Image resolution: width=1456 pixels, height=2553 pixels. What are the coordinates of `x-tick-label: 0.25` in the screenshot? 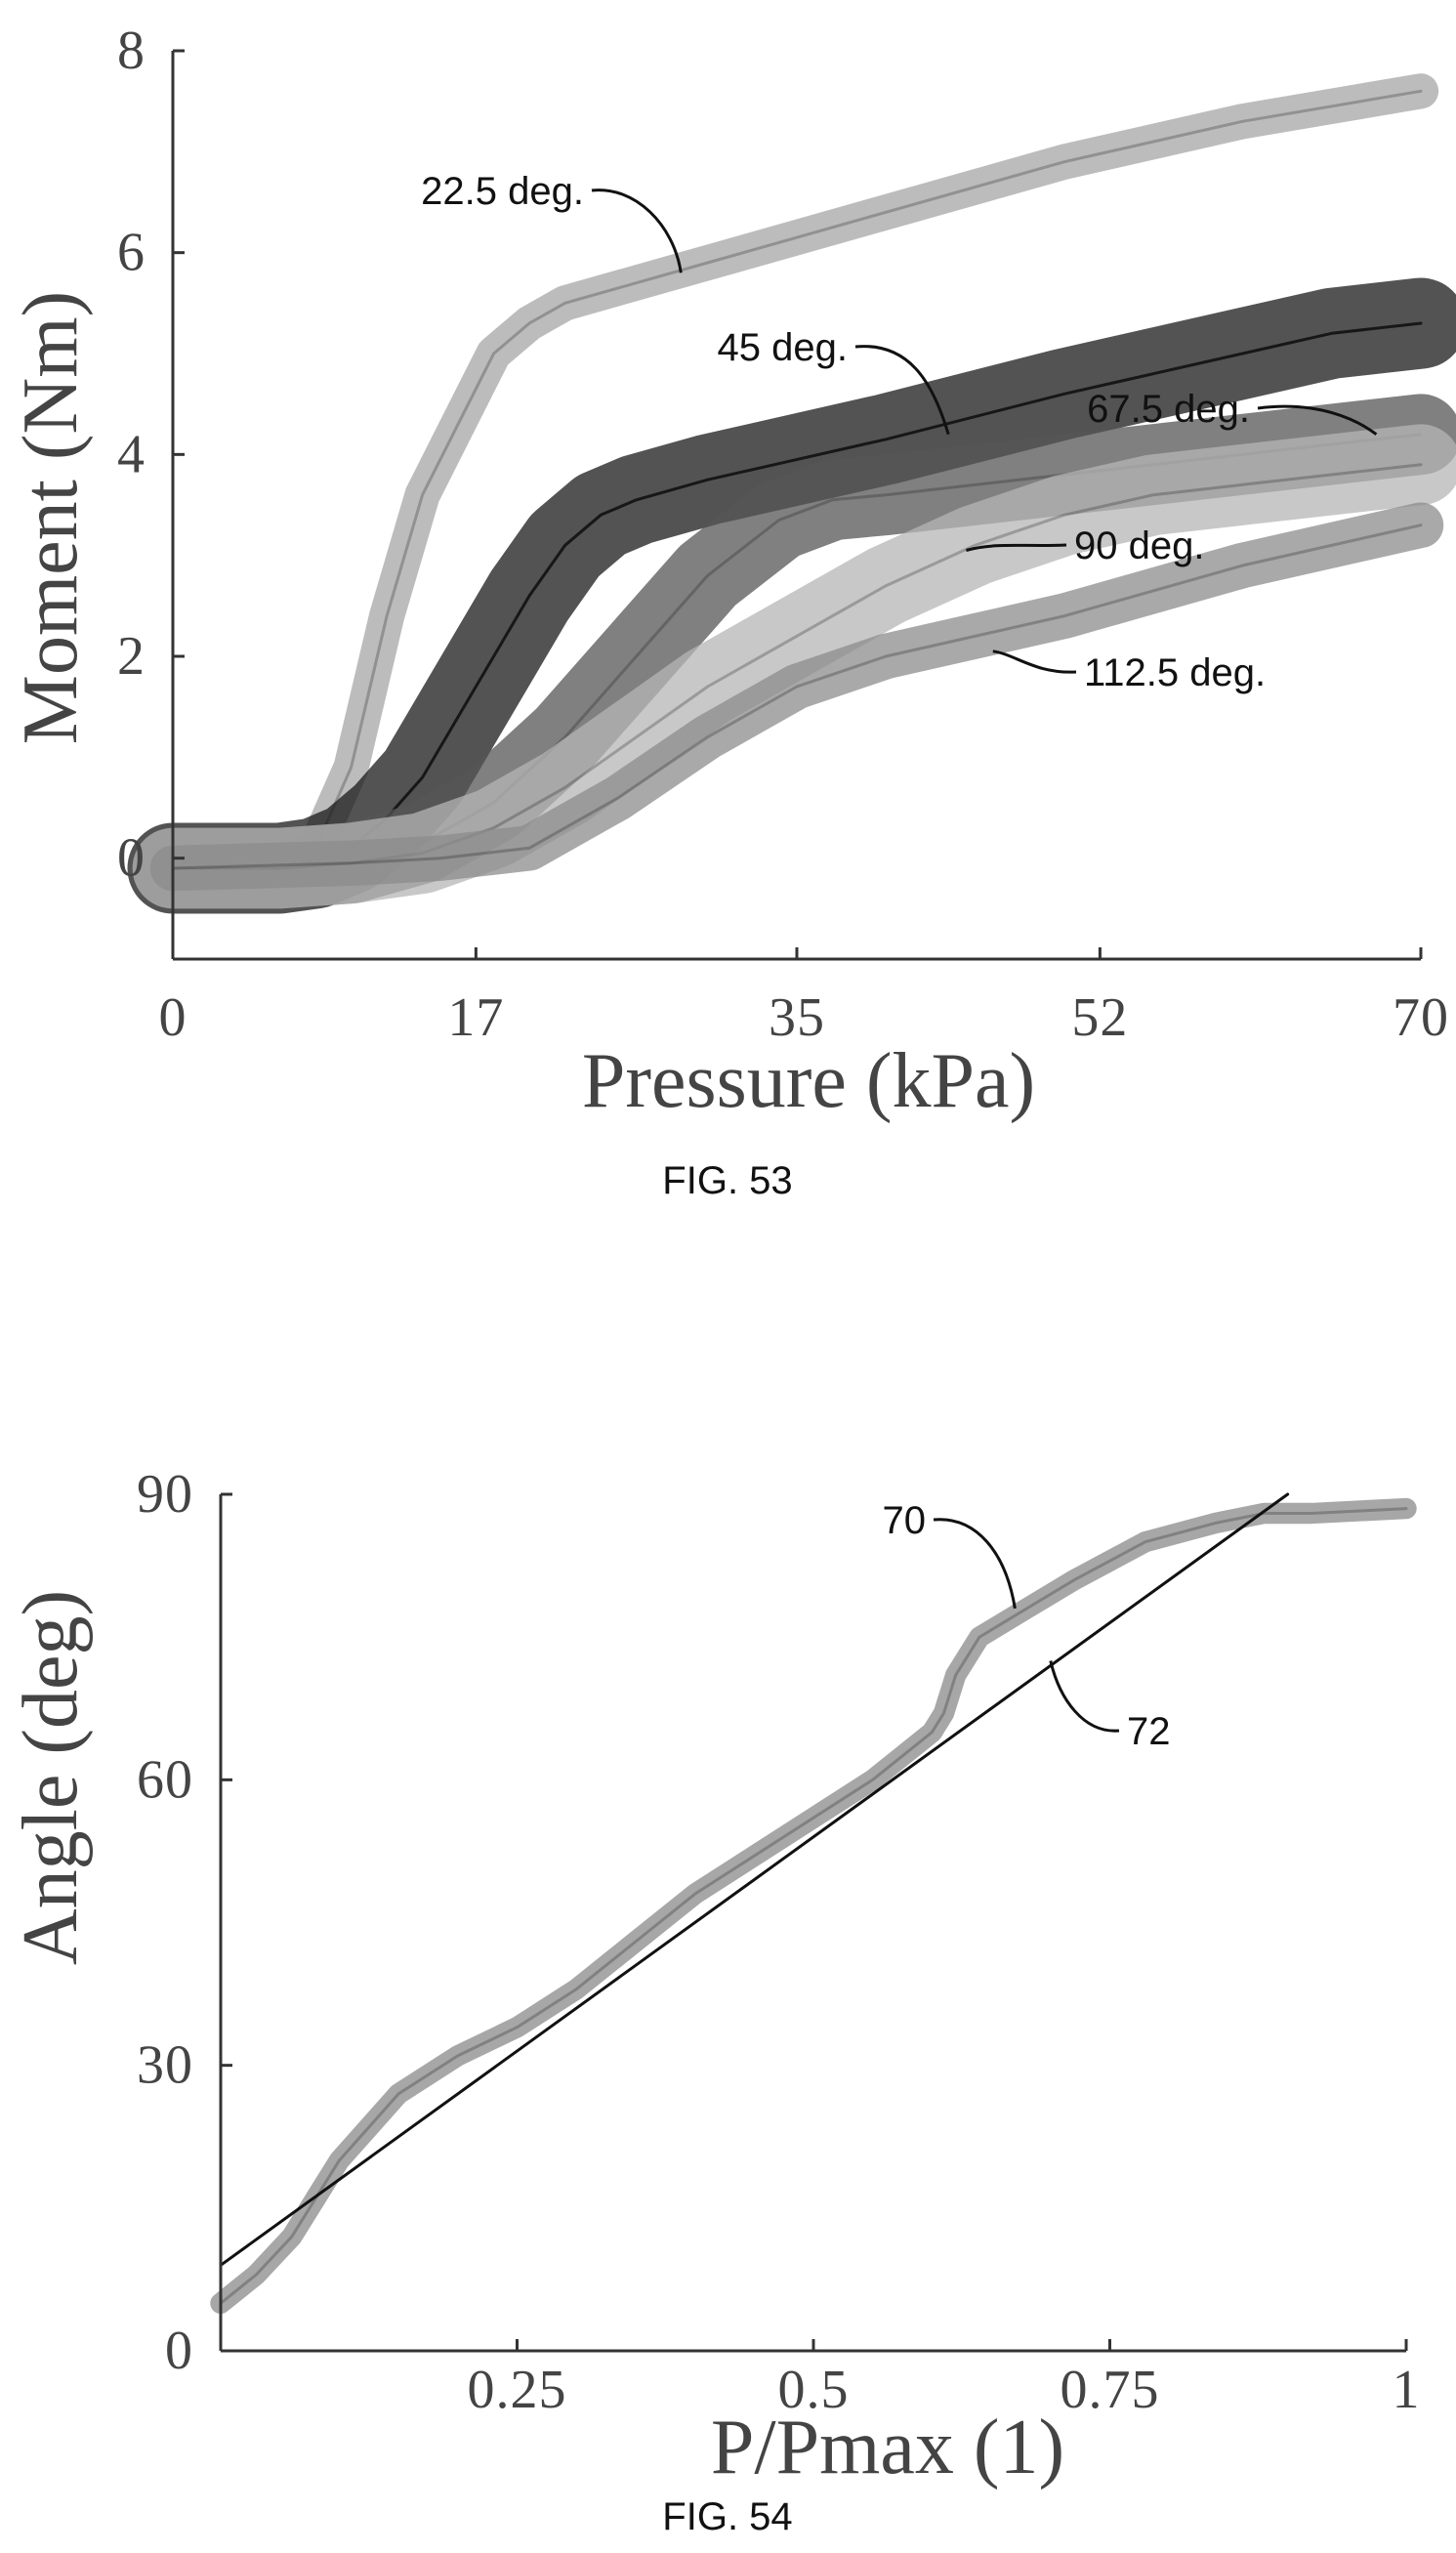 It's located at (517, 2390).